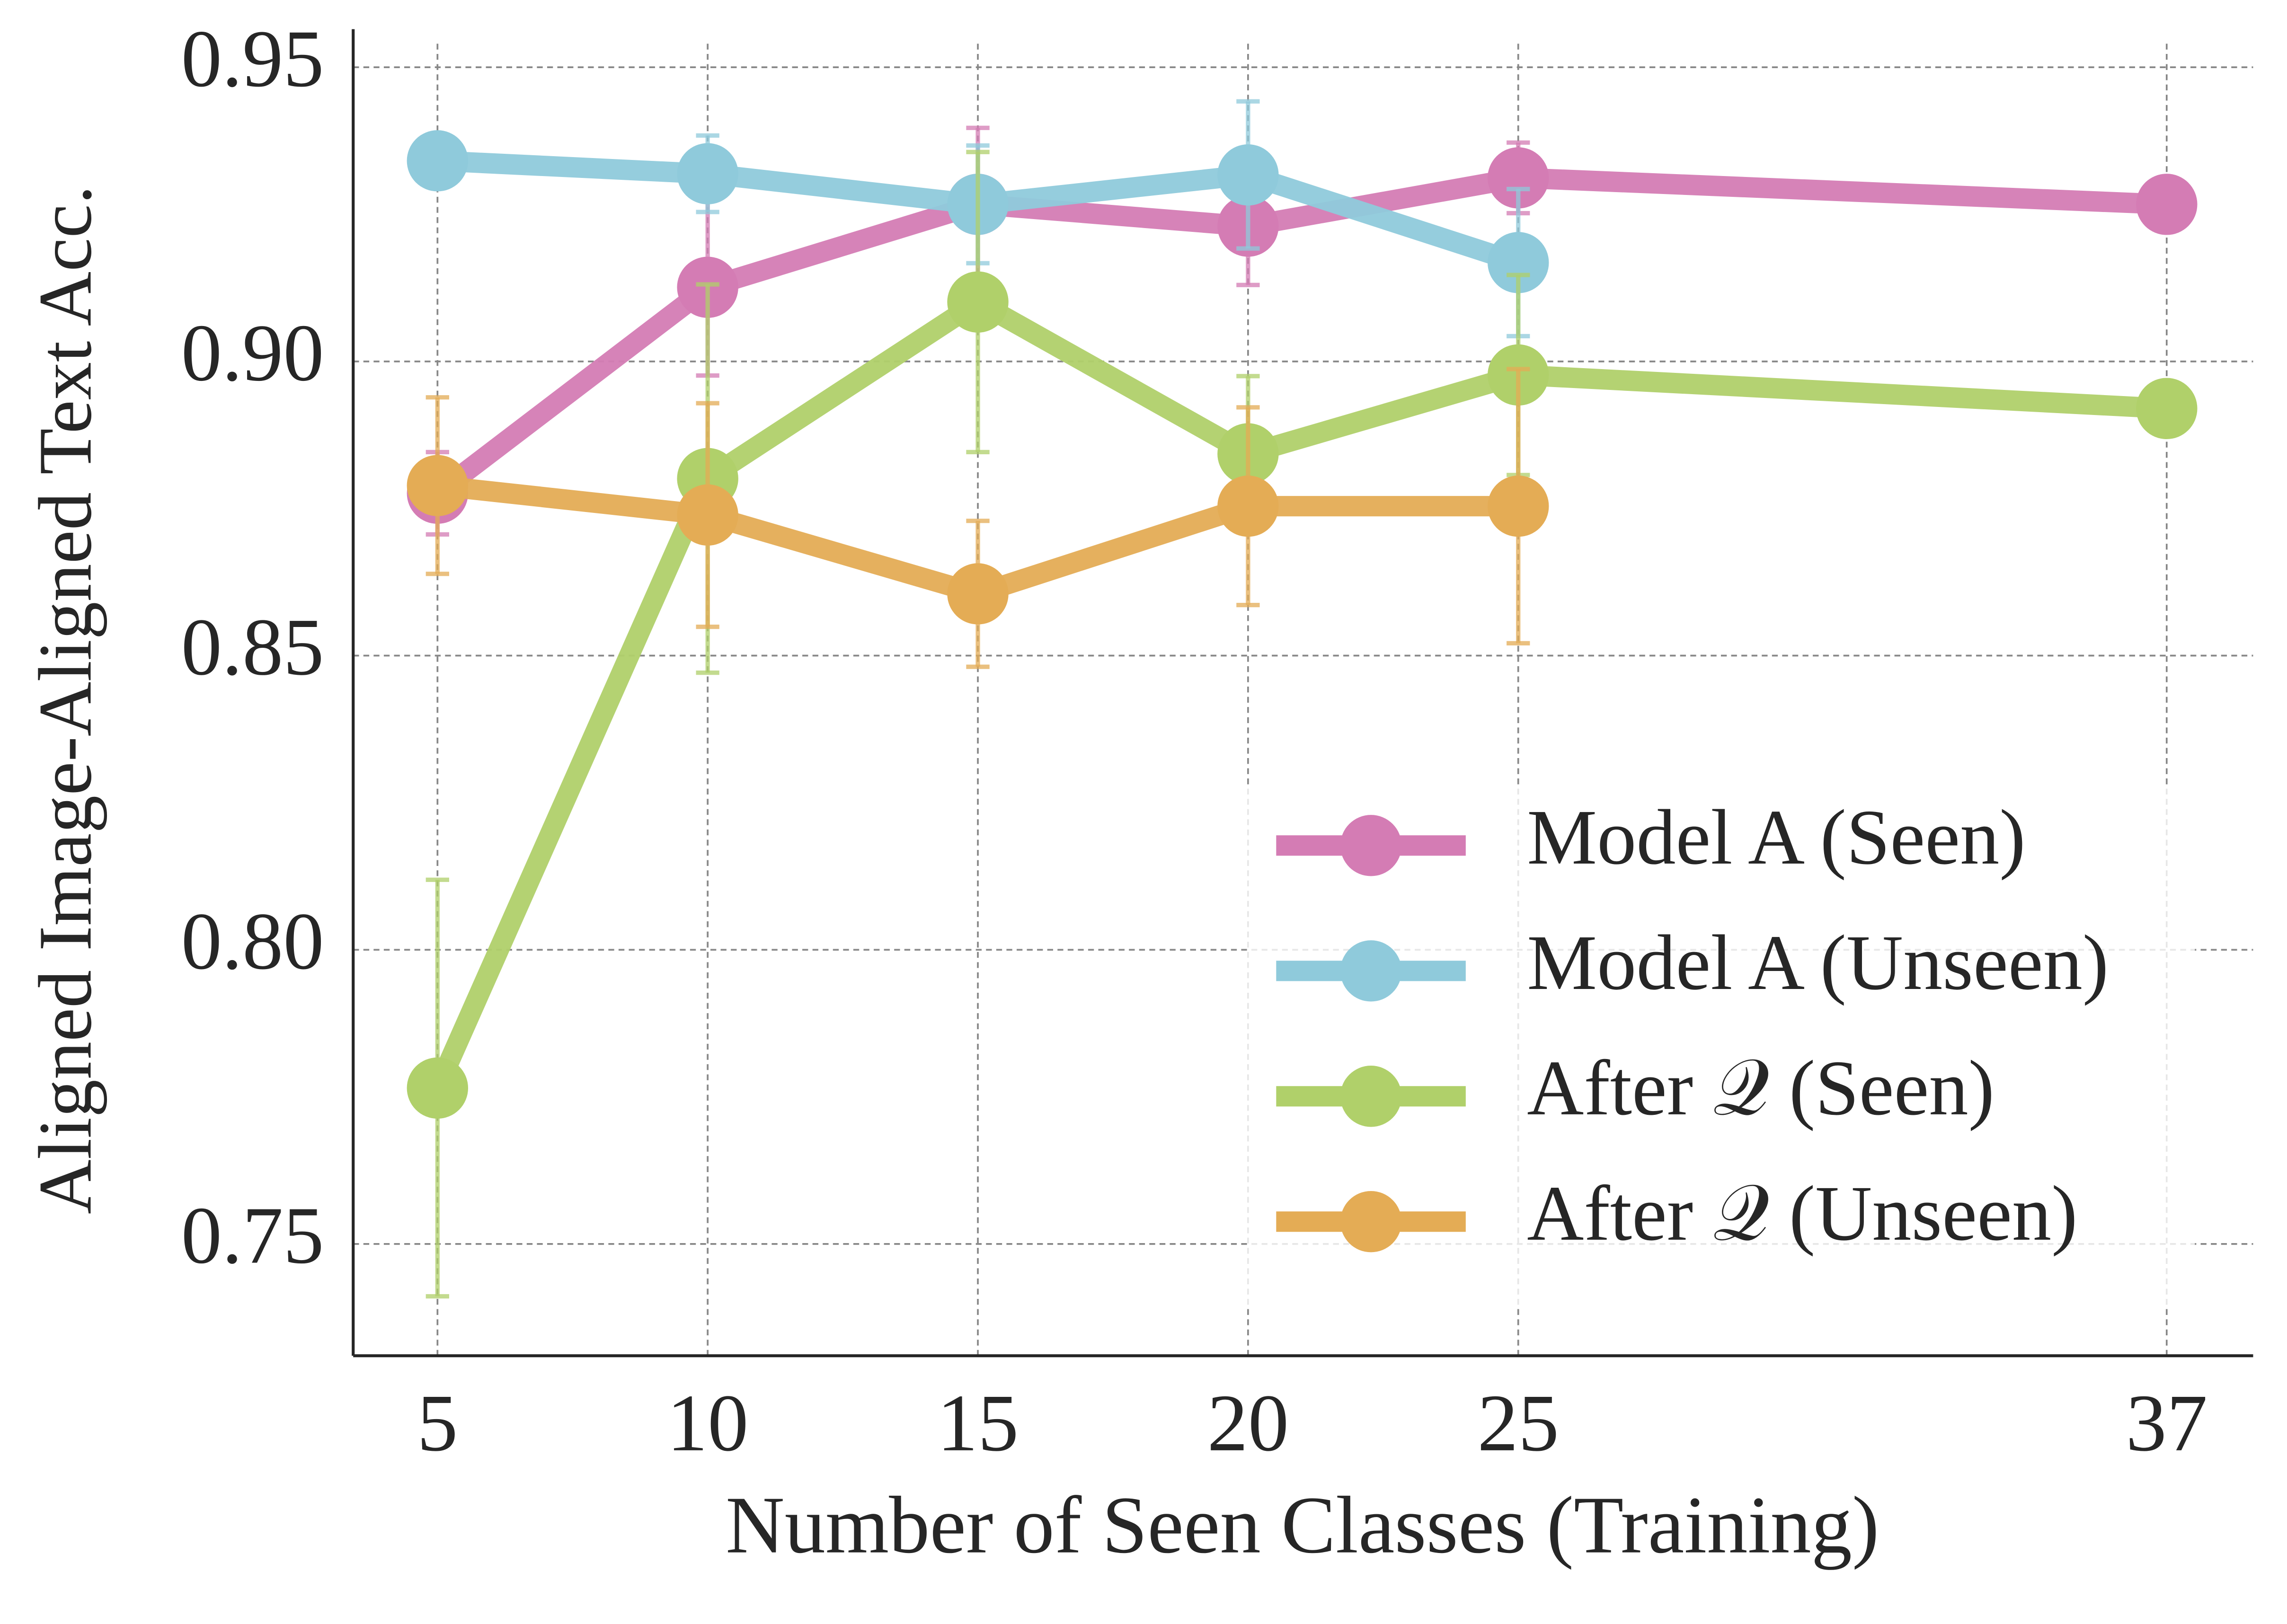  I want to click on y-tick-label: 0.90, so click(252, 353).